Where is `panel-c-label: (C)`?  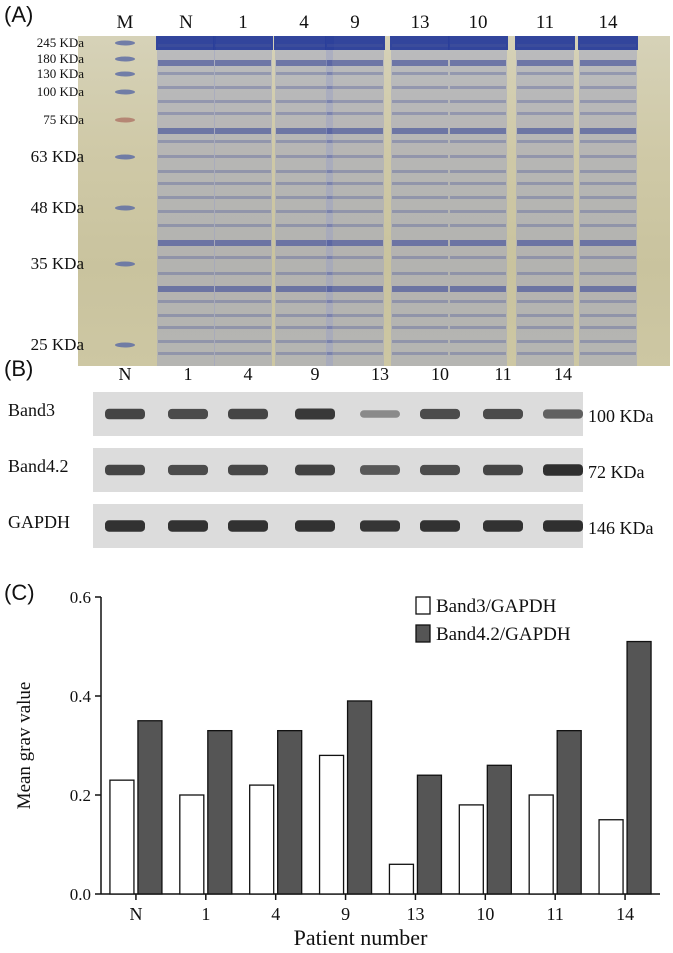
panel-c-label: (C) is located at coordinates (19, 592).